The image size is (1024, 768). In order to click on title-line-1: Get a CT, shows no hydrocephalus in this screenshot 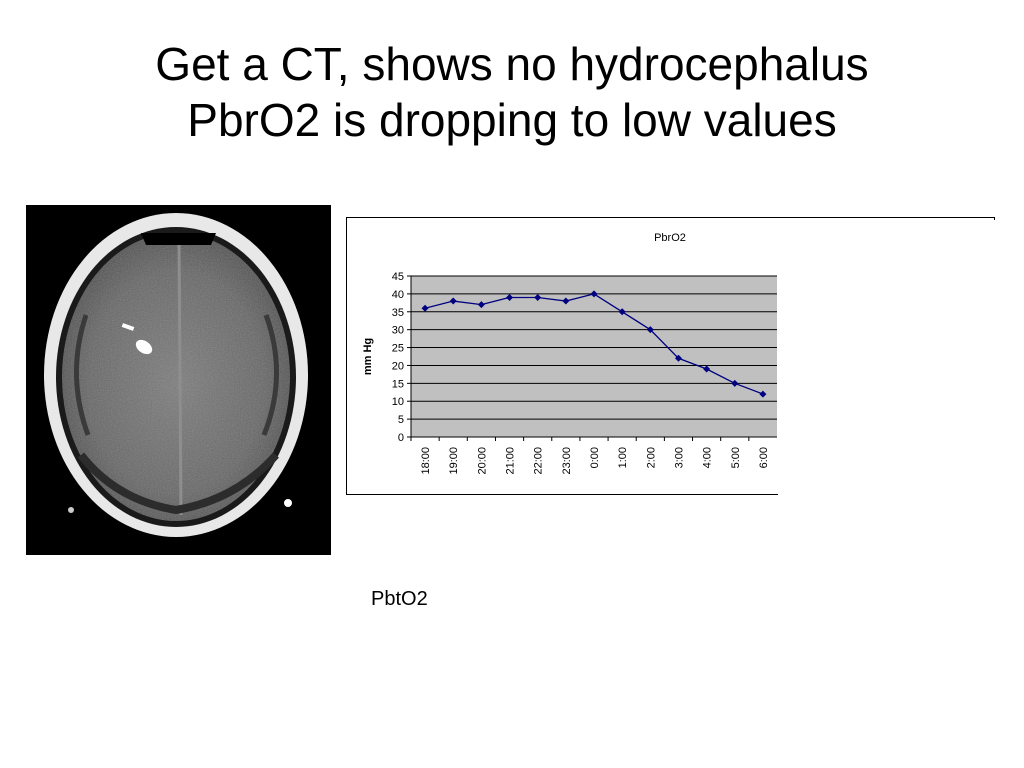, I will do `click(512, 64)`.